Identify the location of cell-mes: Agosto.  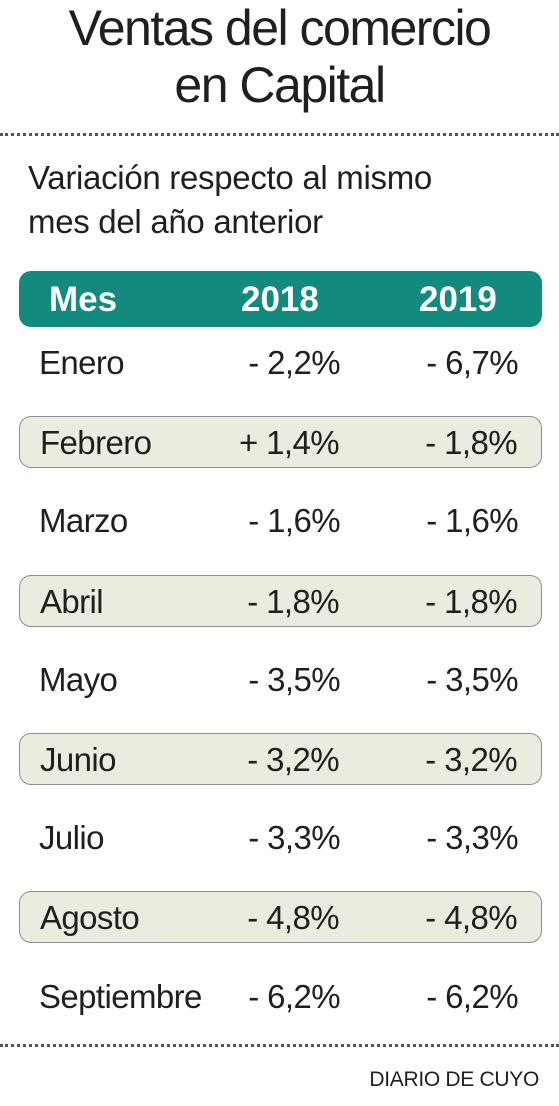
(90, 917).